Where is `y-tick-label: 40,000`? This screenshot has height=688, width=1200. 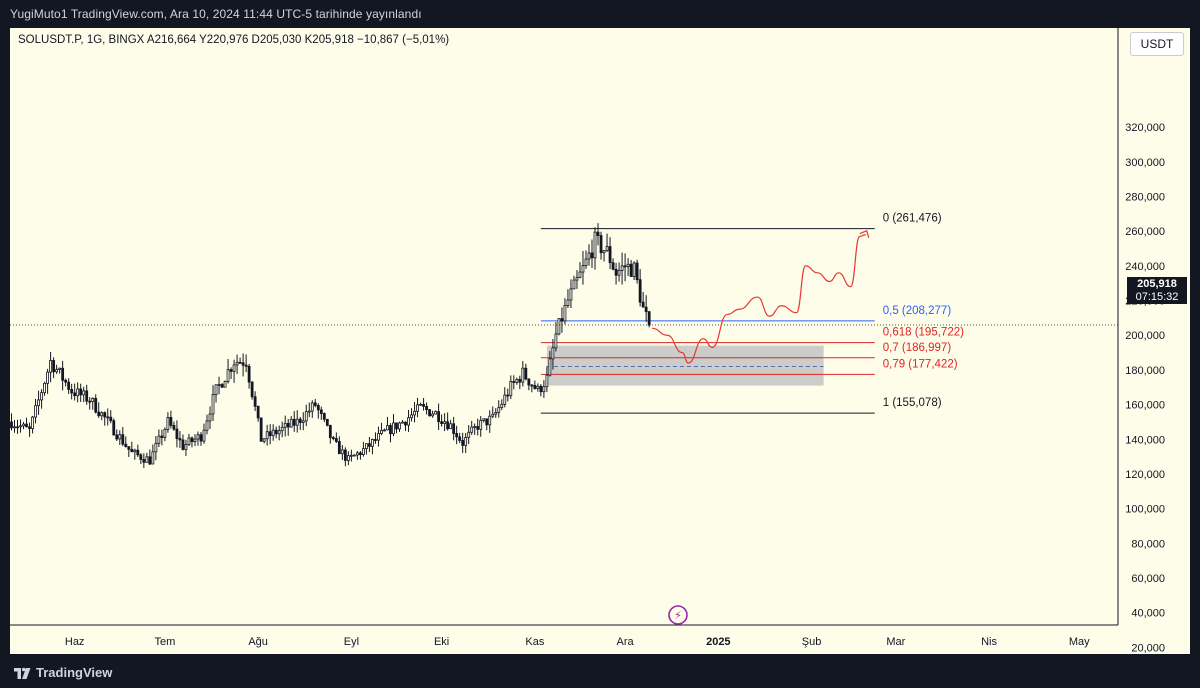
y-tick-label: 40,000 is located at coordinates (1148, 614).